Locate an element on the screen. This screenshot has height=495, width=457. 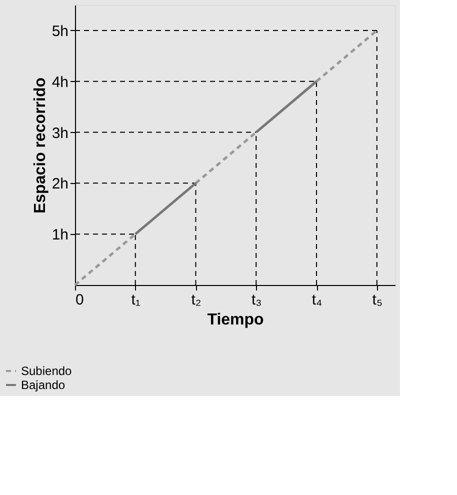
legend-label: Bajando is located at coordinates (43, 385).